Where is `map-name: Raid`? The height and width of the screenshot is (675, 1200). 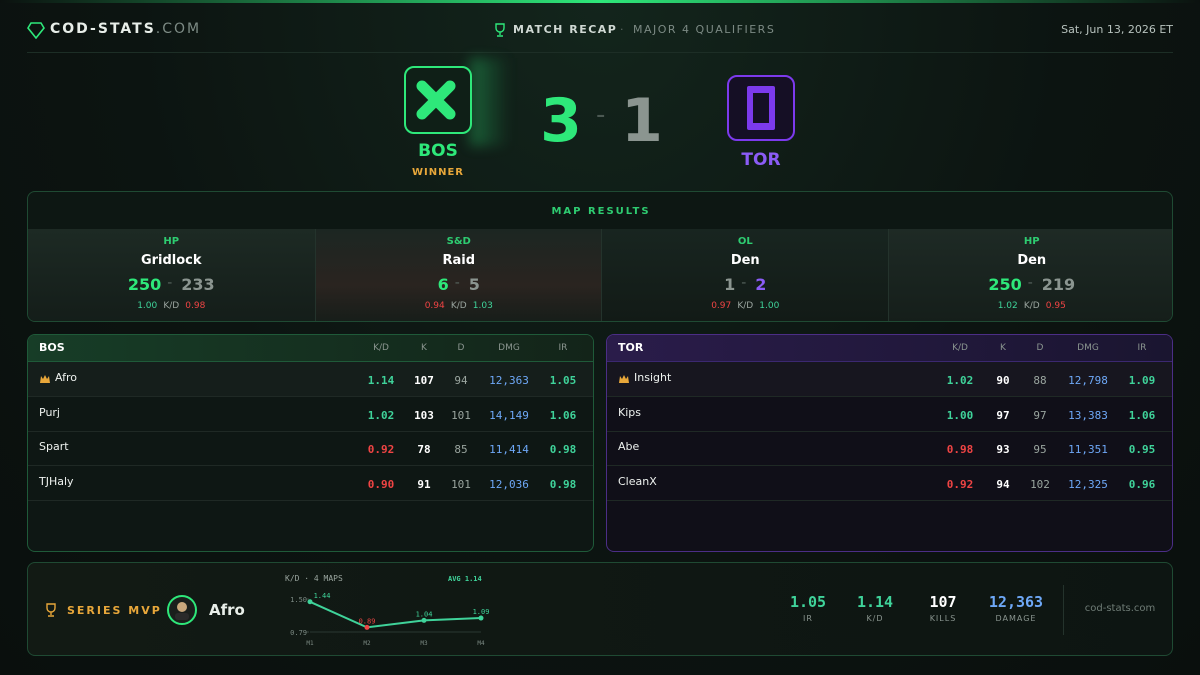
map-name: Raid is located at coordinates (459, 260).